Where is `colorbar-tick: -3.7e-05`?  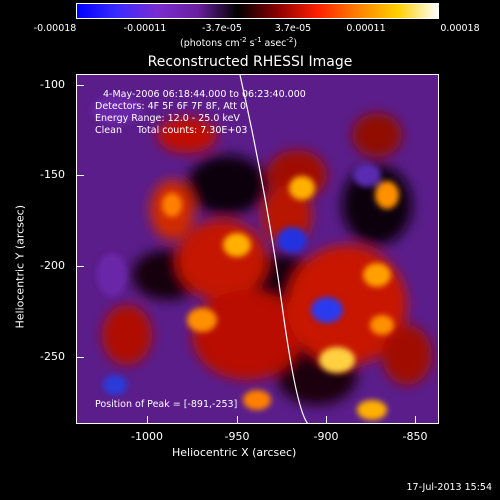
colorbar-tick: -3.7e-05 is located at coordinates (222, 28).